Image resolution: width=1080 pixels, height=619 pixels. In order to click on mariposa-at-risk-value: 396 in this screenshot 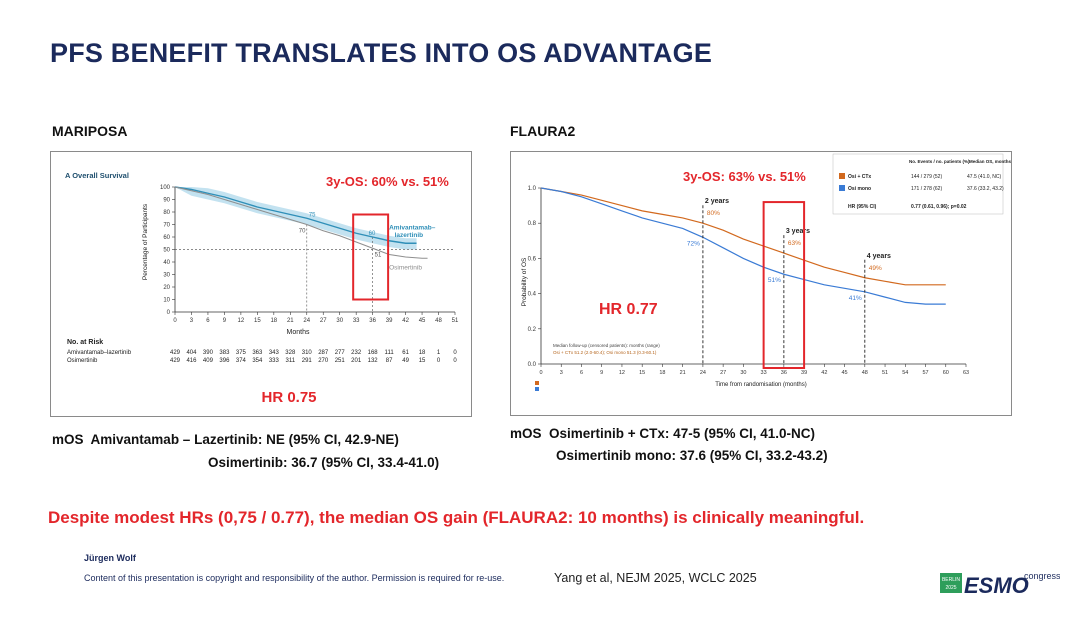, I will do `click(224, 361)`.